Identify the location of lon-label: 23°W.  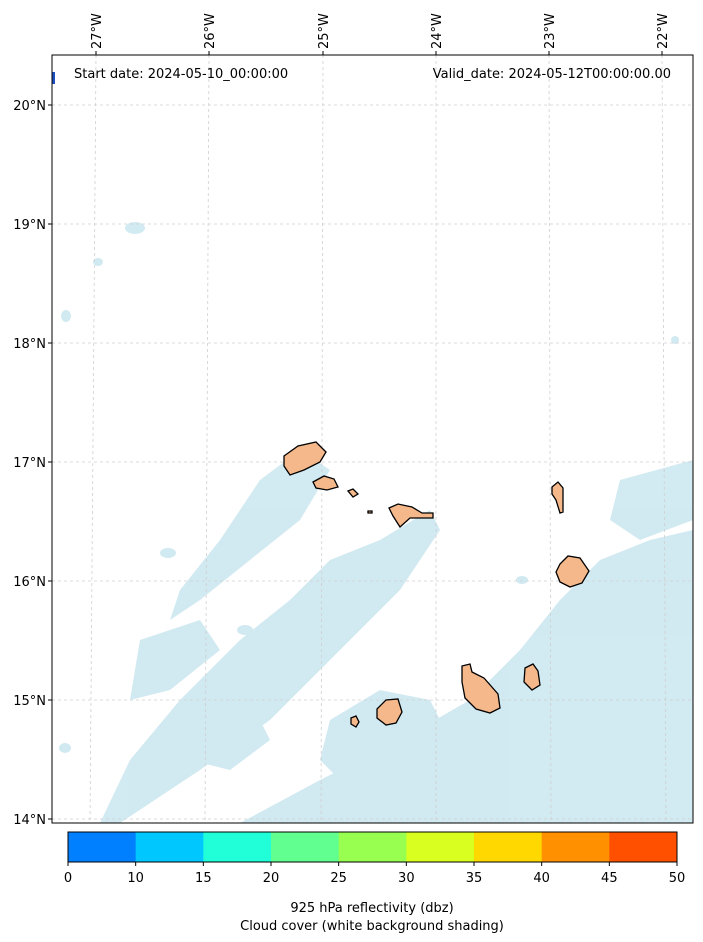
(550, 31).